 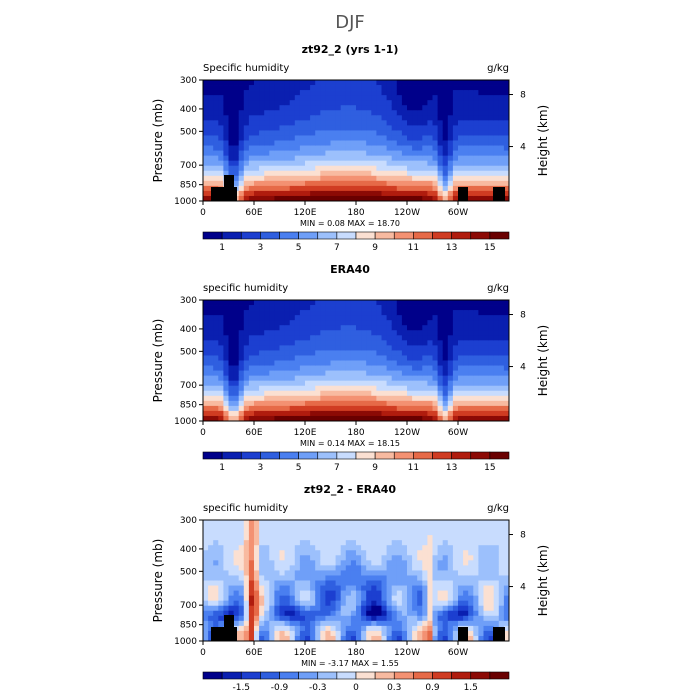 What do you see at coordinates (188, 572) in the screenshot?
I see `y-tick-label: 500` at bounding box center [188, 572].